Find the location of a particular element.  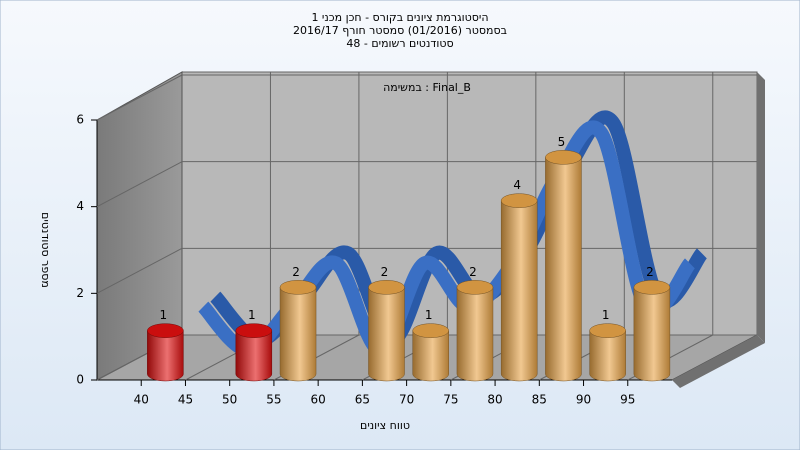

chart-title: היסטוגרמת ציונים בקורס - חכן מכני 1 is located at coordinates (399, 17).